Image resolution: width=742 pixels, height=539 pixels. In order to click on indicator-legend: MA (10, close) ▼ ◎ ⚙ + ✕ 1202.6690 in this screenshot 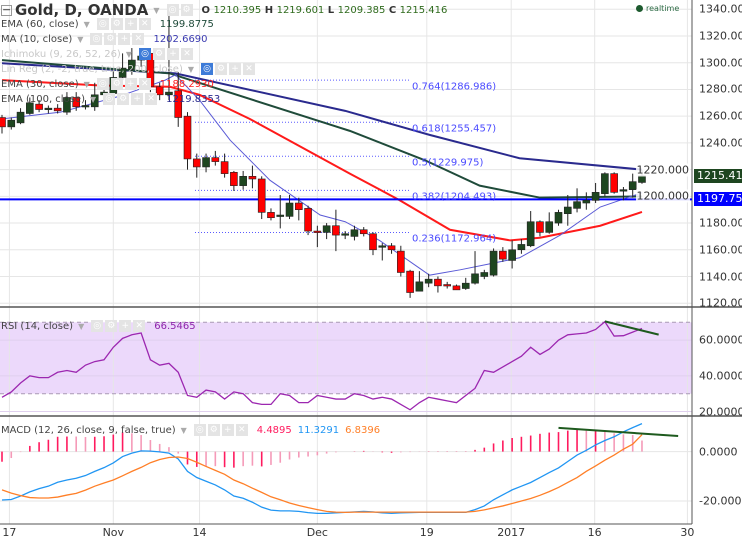, I will do `click(104, 39)`.